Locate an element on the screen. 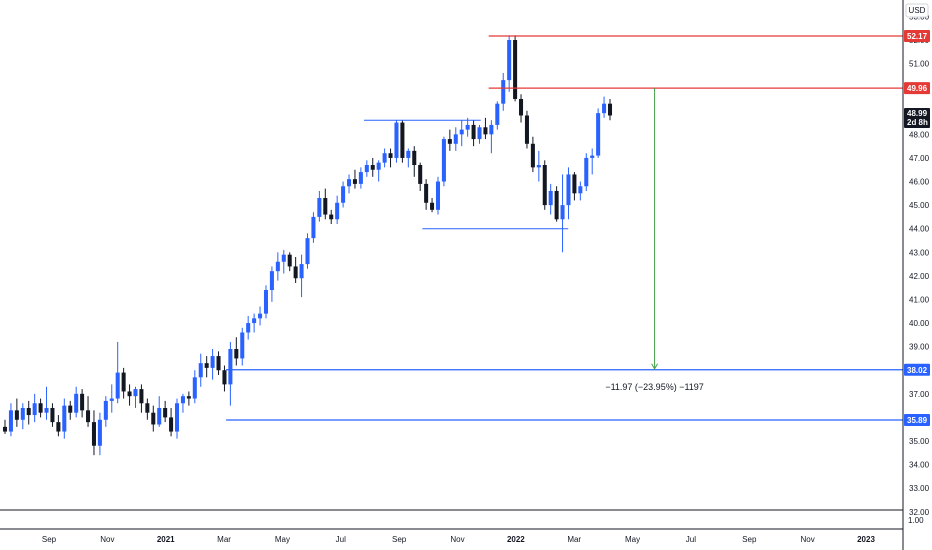 The image size is (932, 550). currency-label: USD is located at coordinates (917, 10).